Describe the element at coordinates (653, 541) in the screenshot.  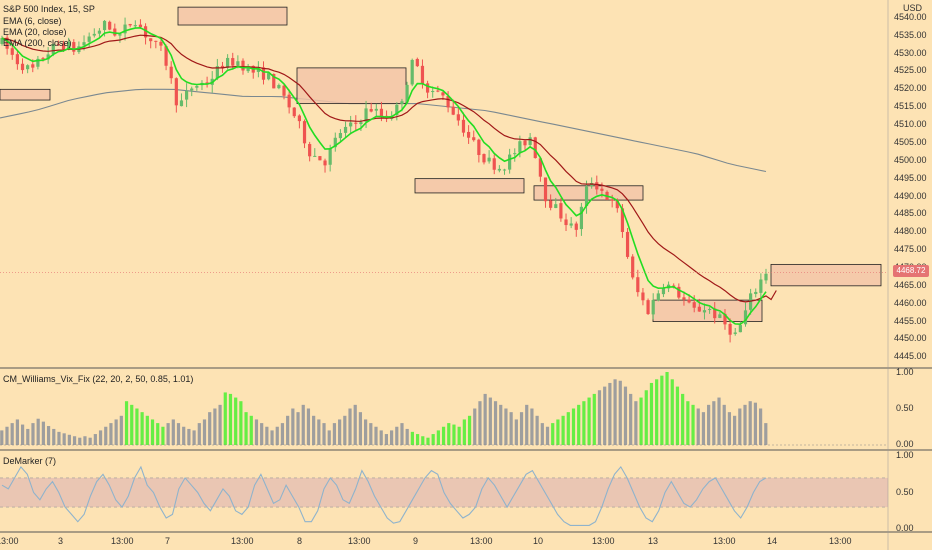
I see `time-tick: 13` at that location.